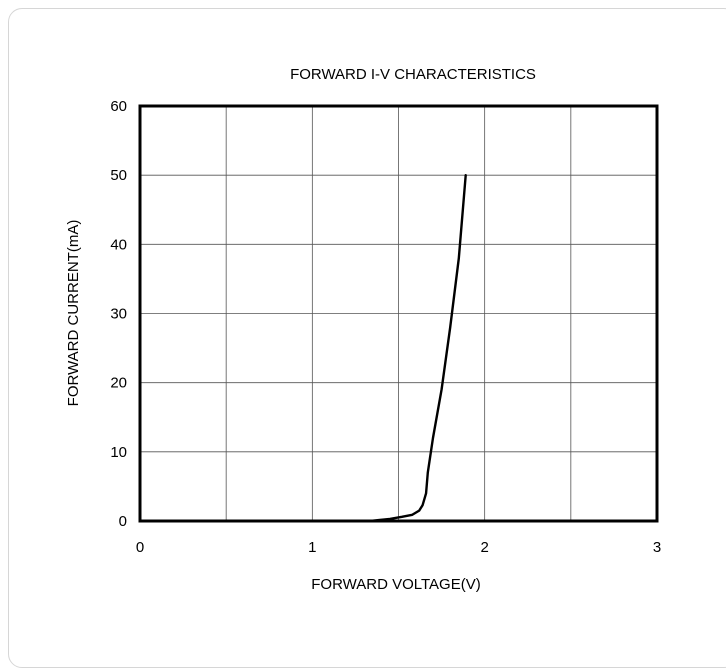 The width and height of the screenshot is (726, 668). What do you see at coordinates (398, 547) in the screenshot?
I see `x-tick-labels: 0 1 2 3` at bounding box center [398, 547].